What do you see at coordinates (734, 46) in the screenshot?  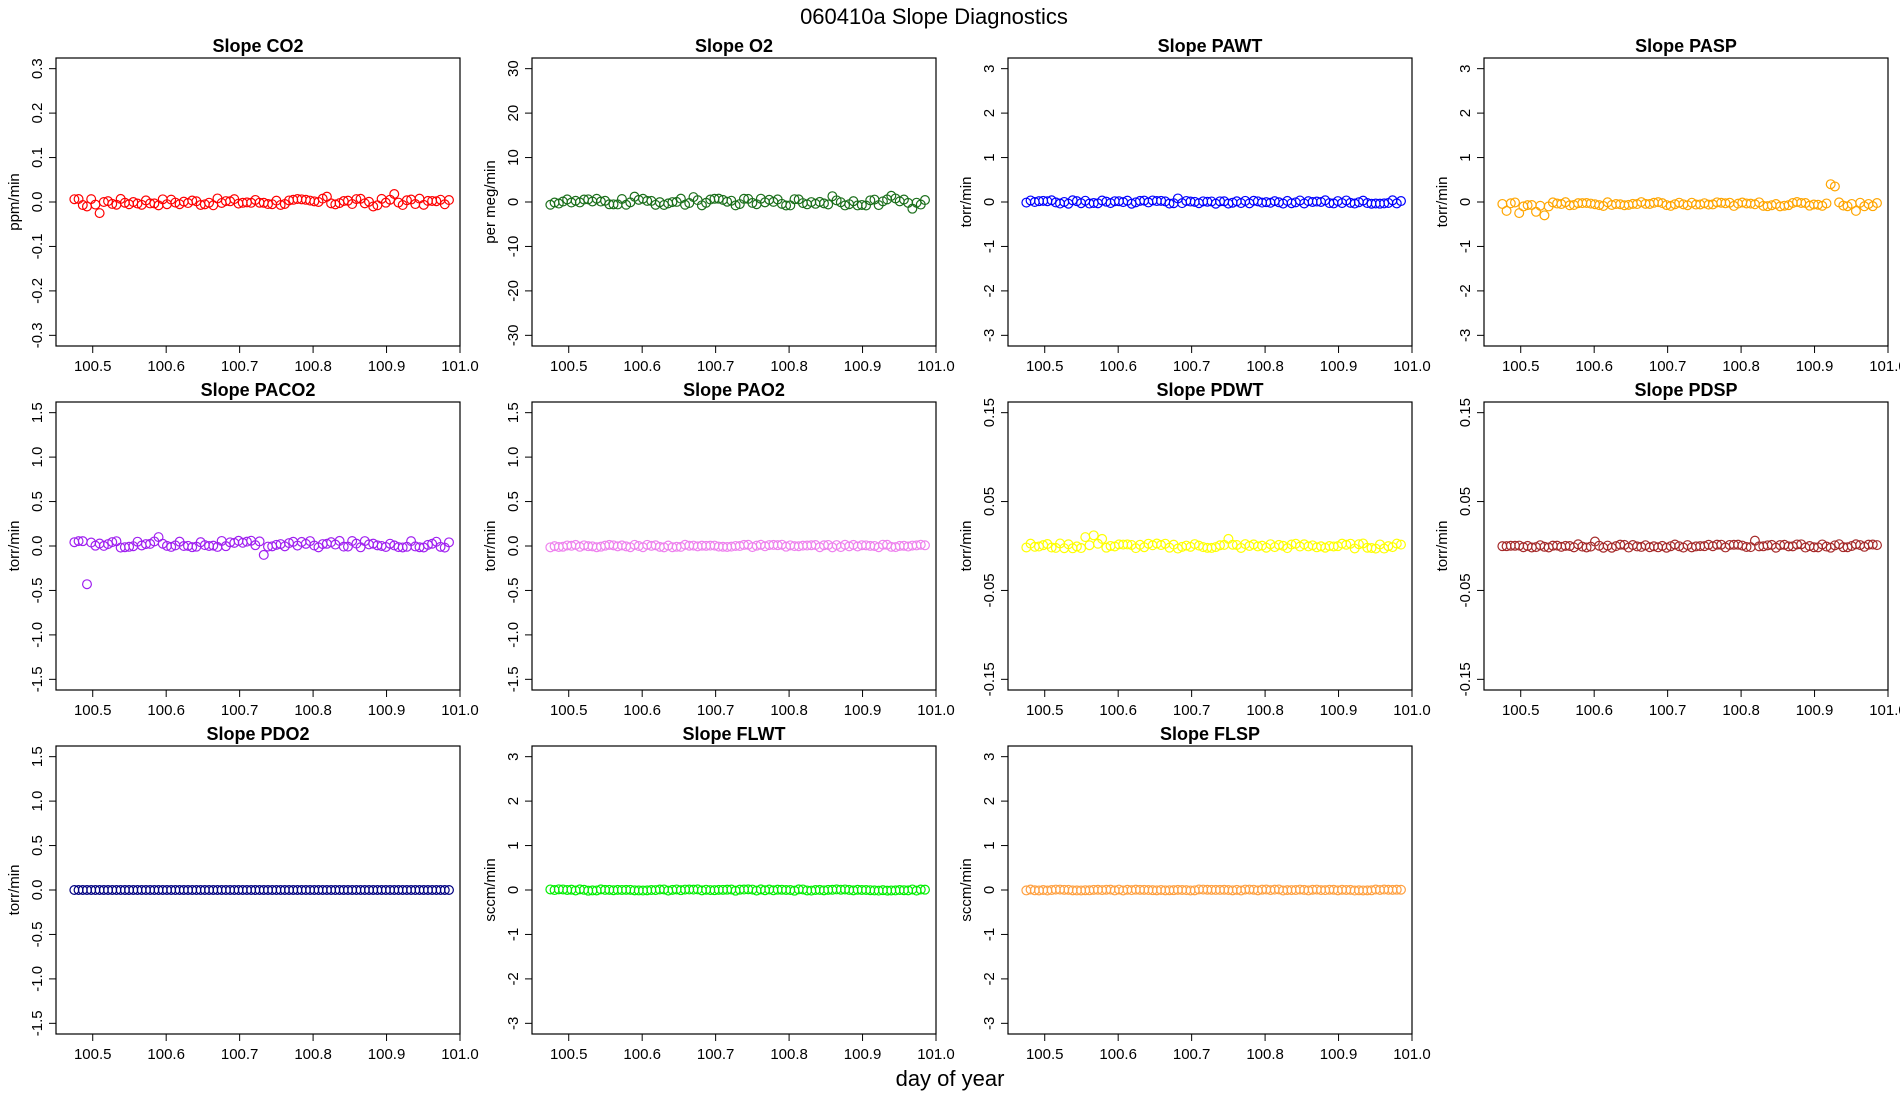 I see `panel-title: Slope O2` at bounding box center [734, 46].